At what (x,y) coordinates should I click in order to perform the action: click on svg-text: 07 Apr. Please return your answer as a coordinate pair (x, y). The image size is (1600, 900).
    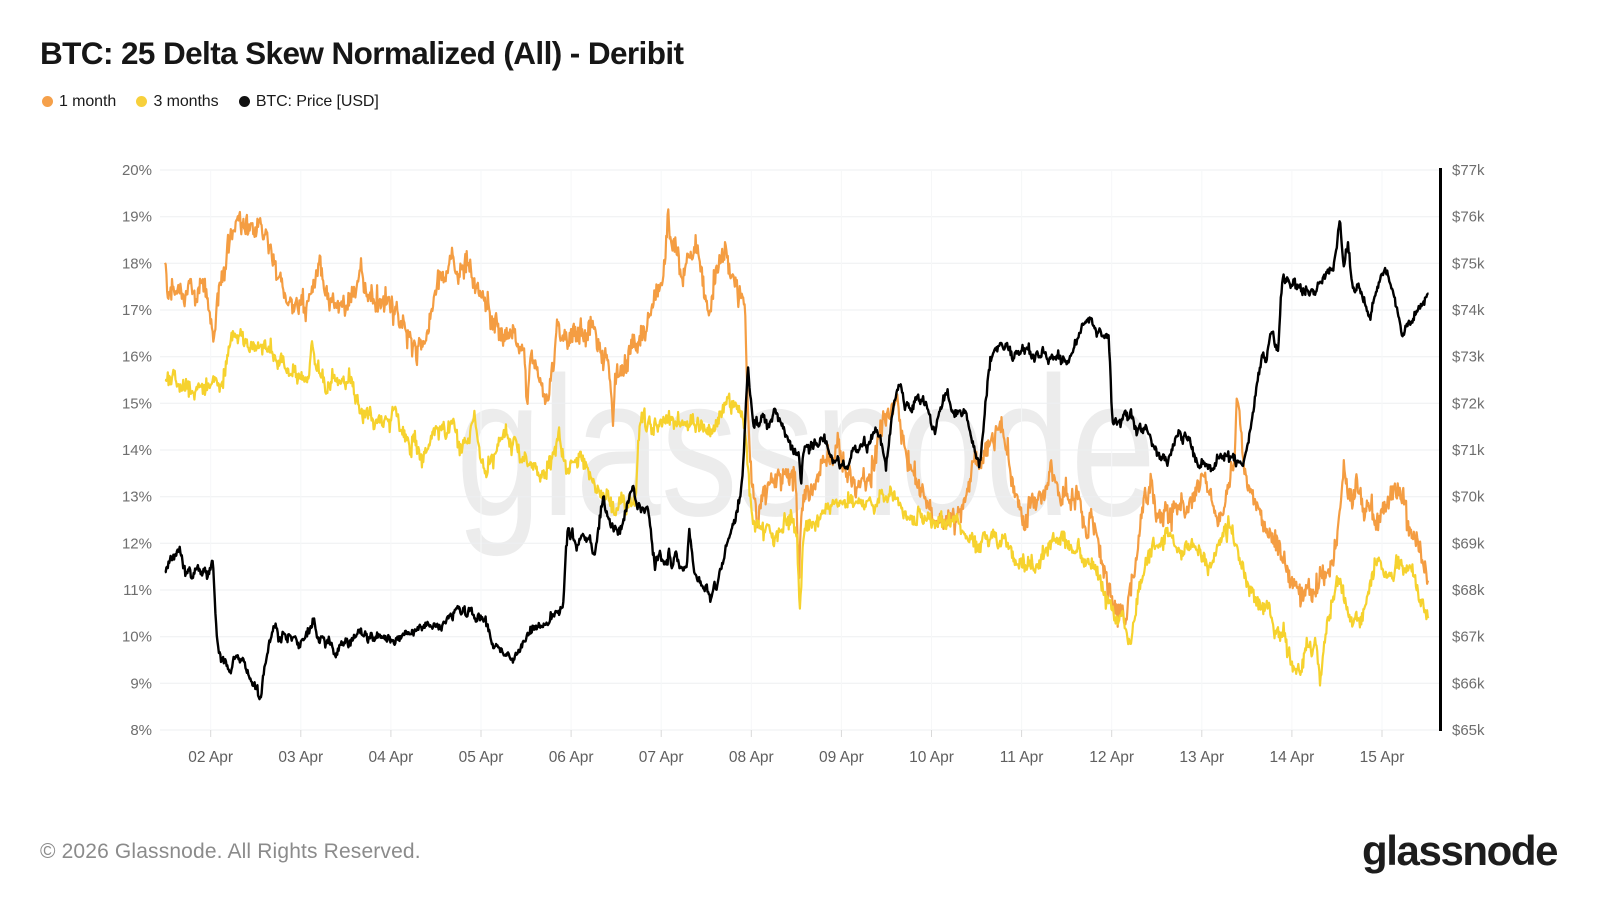
    Looking at the image, I should click on (661, 757).